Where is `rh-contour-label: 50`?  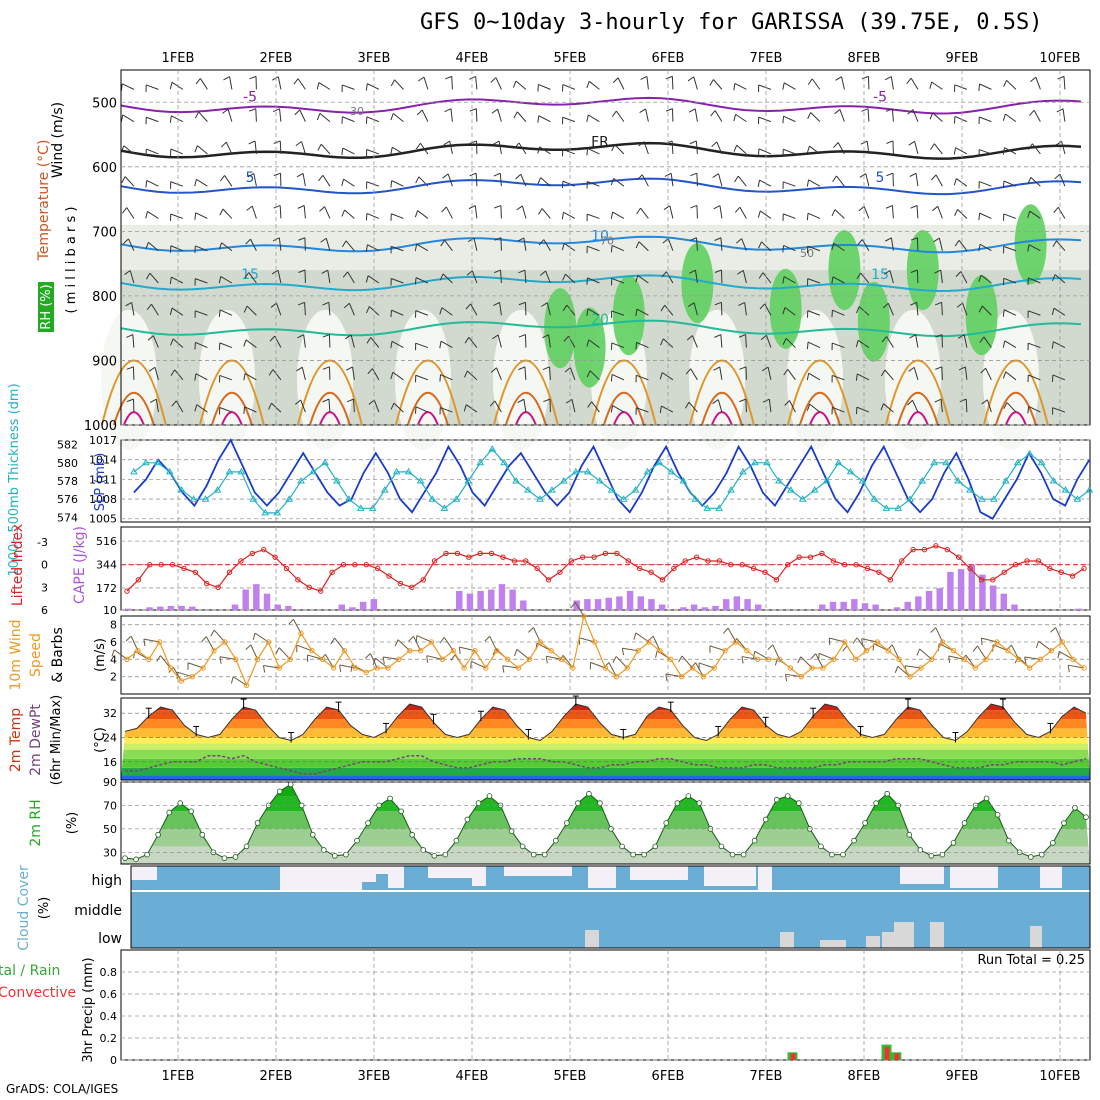
rh-contour-label: 50 is located at coordinates (807, 253).